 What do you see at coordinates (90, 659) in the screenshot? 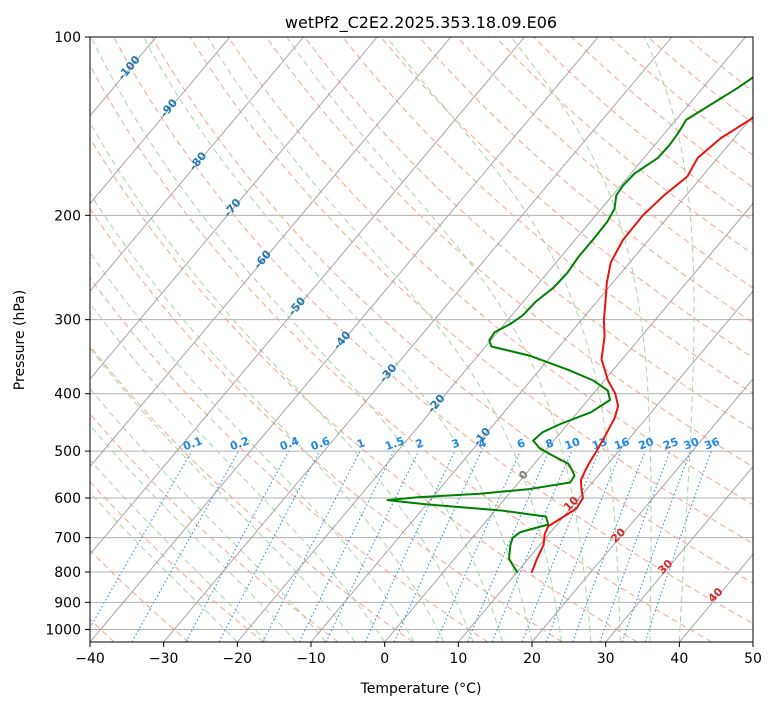
I see `x-tick-label: −40` at bounding box center [90, 659].